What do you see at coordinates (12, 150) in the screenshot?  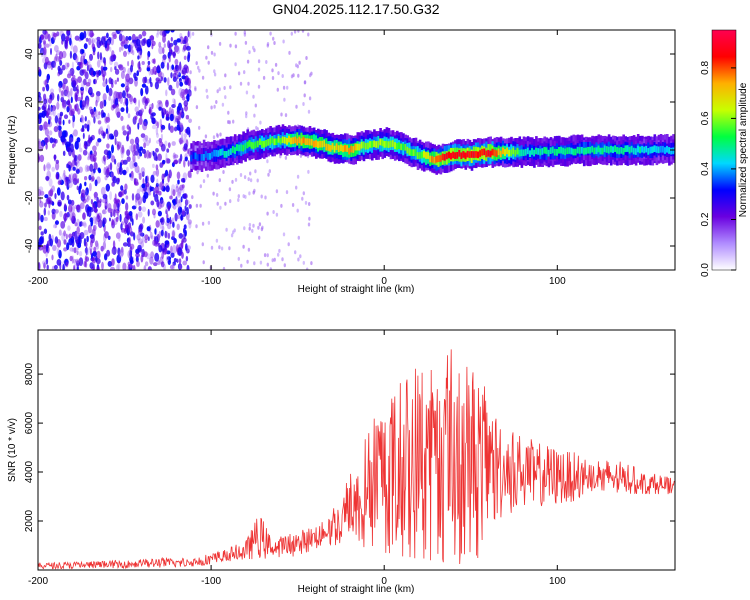 I see `spectrogram-y-label: Frequency (Hz)` at bounding box center [12, 150].